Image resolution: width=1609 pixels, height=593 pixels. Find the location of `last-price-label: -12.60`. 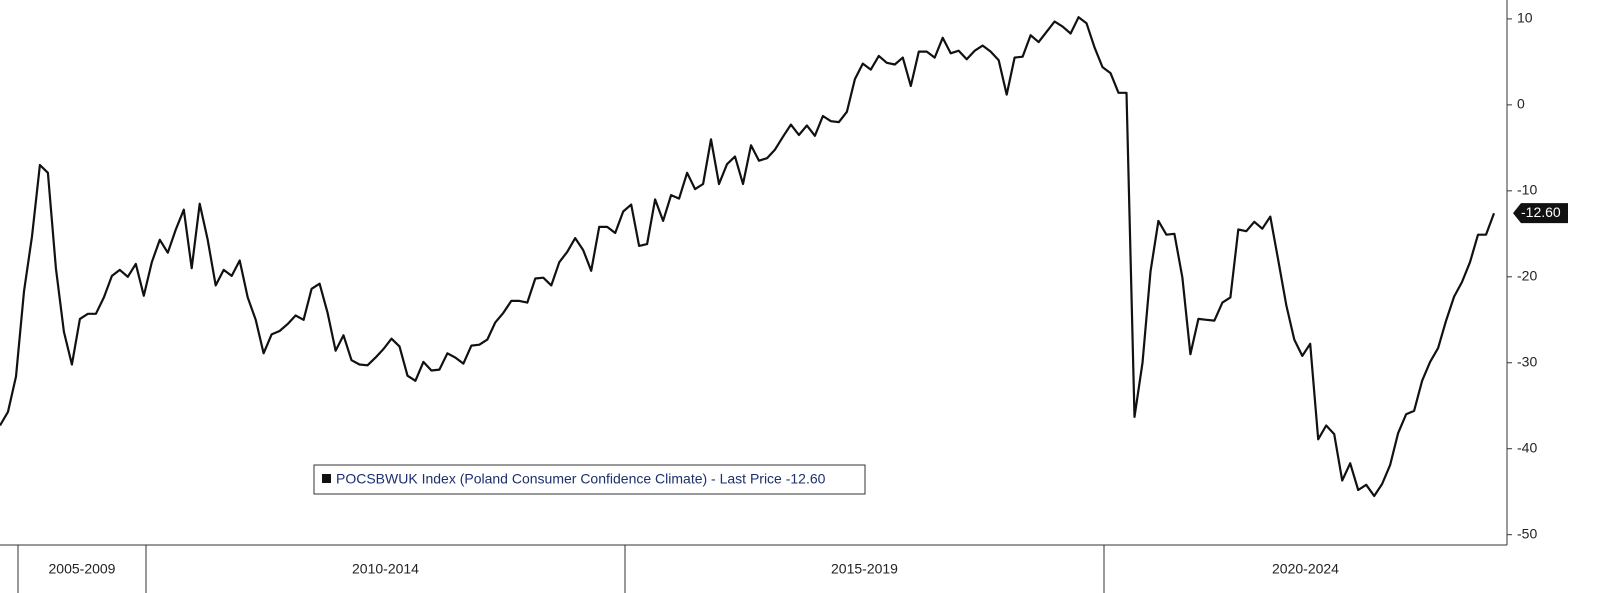

last-price-label: -12.60 is located at coordinates (1541, 212).